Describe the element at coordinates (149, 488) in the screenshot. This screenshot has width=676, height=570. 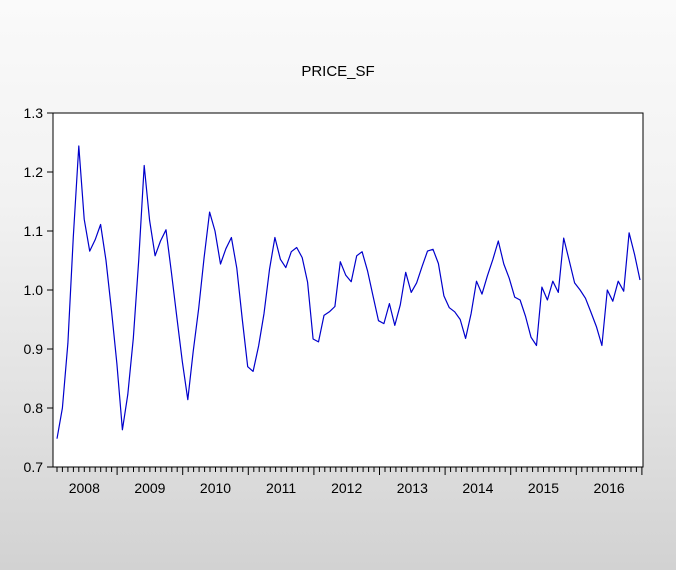
I see `x-tick-label: 2009` at that location.